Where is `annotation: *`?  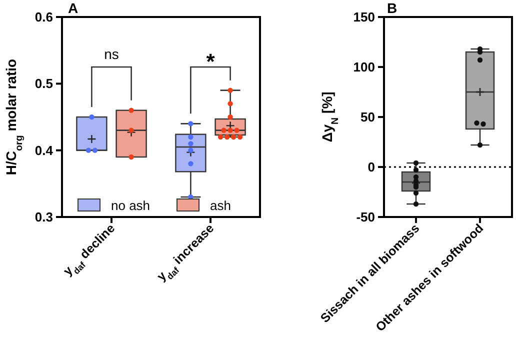
annotation: * is located at coordinates (211, 61).